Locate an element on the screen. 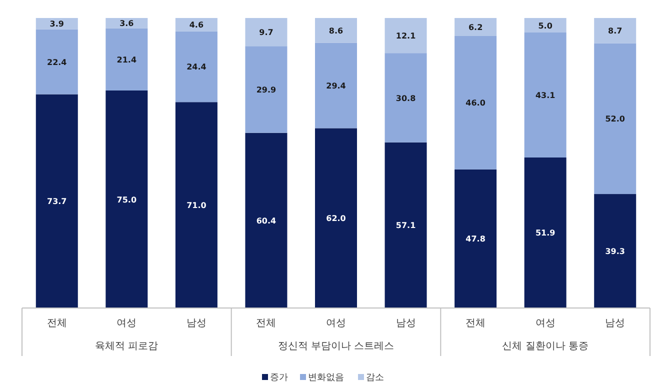 The height and width of the screenshot is (392, 658). data-label: 60.4 is located at coordinates (266, 221).